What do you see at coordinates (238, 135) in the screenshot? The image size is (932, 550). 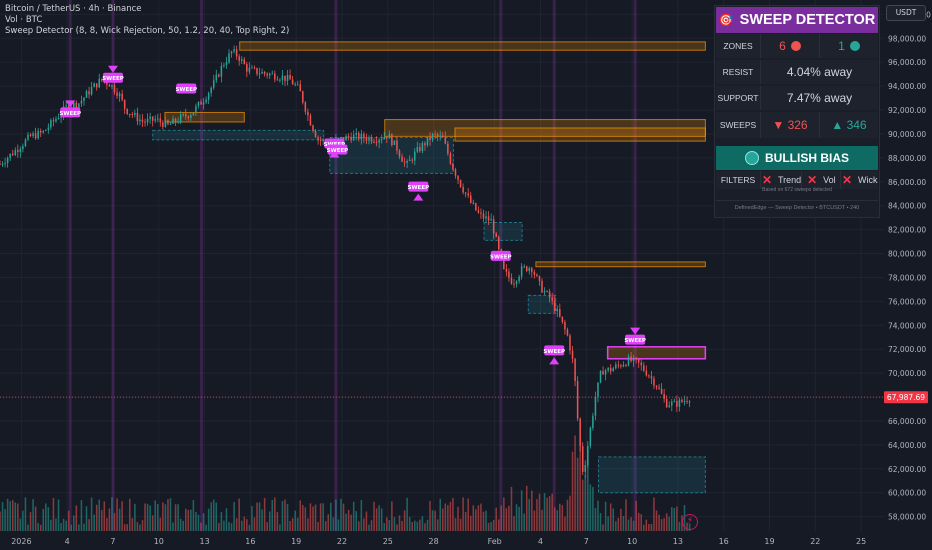 I see `support-zone` at bounding box center [238, 135].